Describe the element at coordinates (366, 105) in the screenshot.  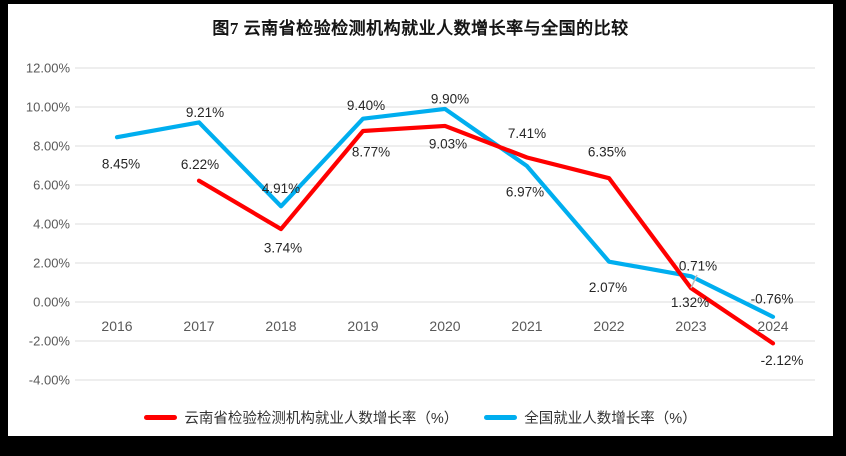
I see `svg-text: 9.40%` at that location.